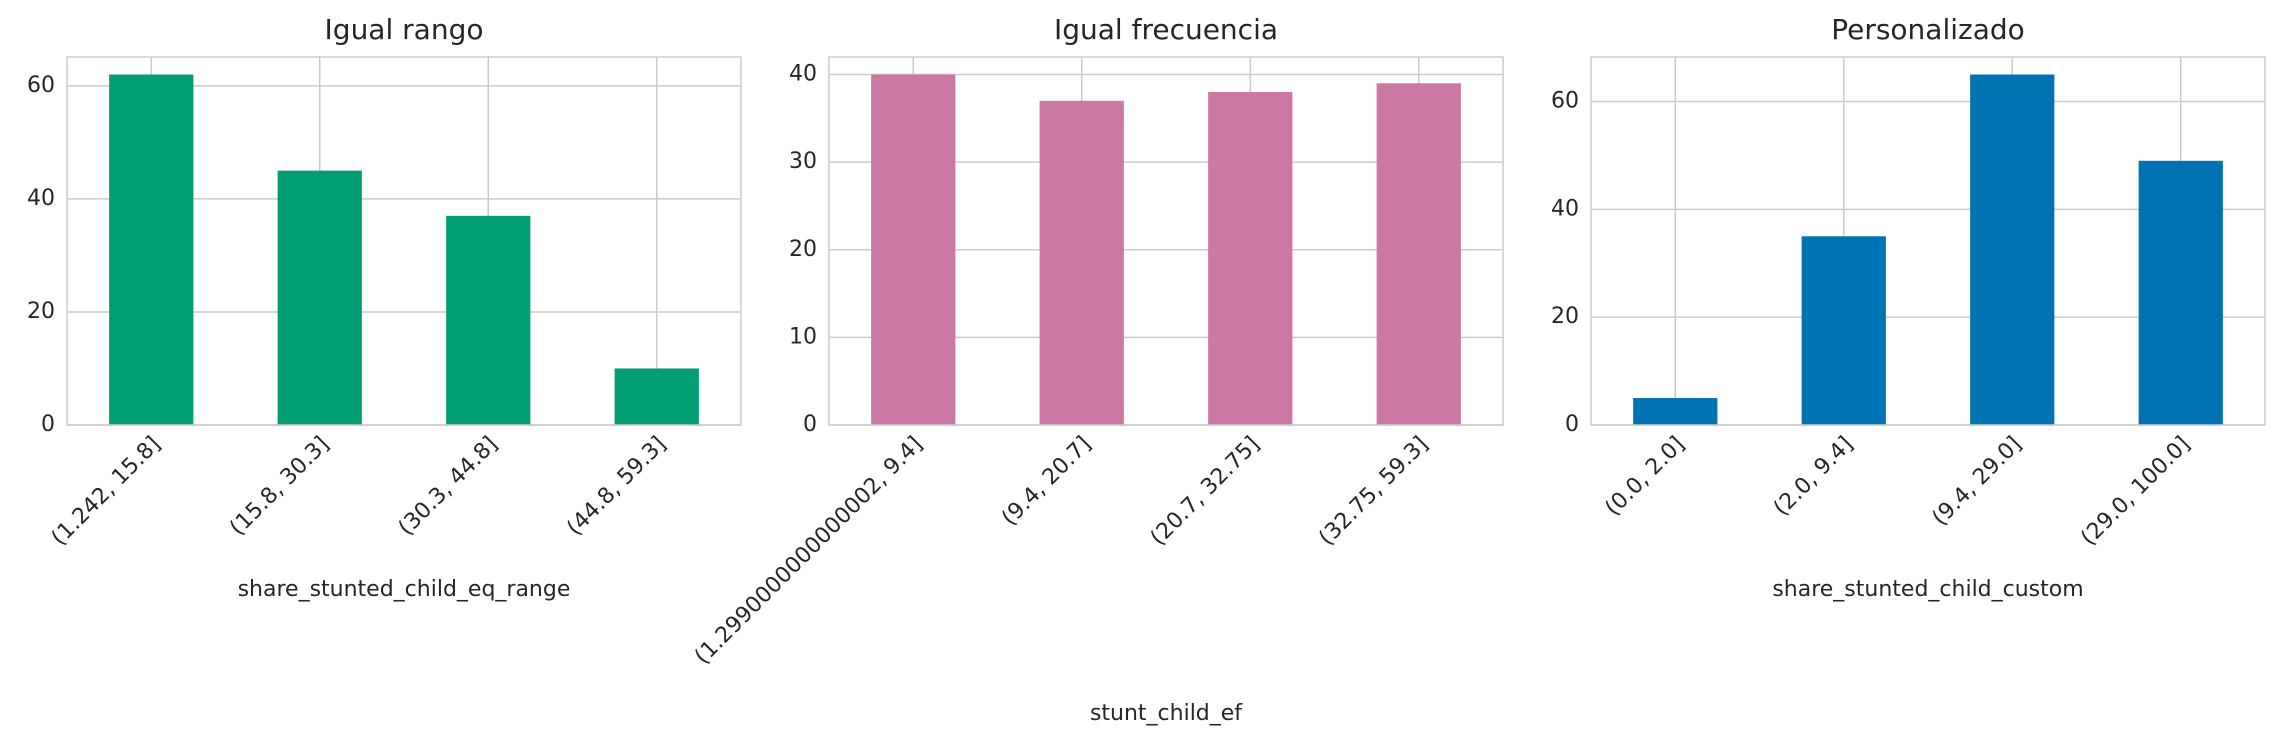 The image size is (2284, 746). Describe the element at coordinates (1928, 29) in the screenshot. I see `chart-title: Personalizado` at that location.